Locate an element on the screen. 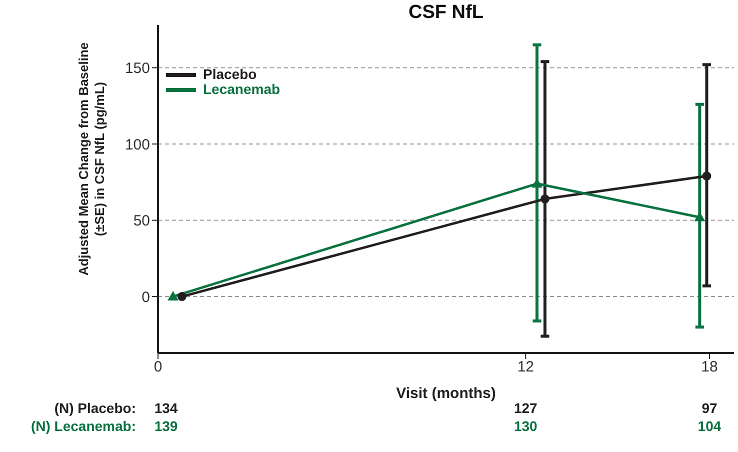 The image size is (738, 452). x-axis-title: Visit (months) is located at coordinates (446, 393).